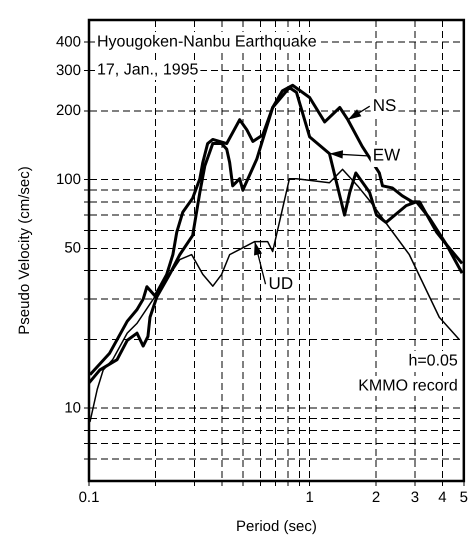  What do you see at coordinates (415, 497) in the screenshot?
I see `x-tick-label: 3` at bounding box center [415, 497].